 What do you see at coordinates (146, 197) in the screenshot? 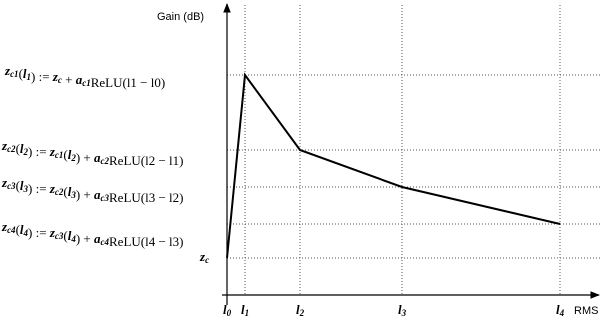
I see `text-part: ReLU(l3 − l2)` at bounding box center [146, 197].